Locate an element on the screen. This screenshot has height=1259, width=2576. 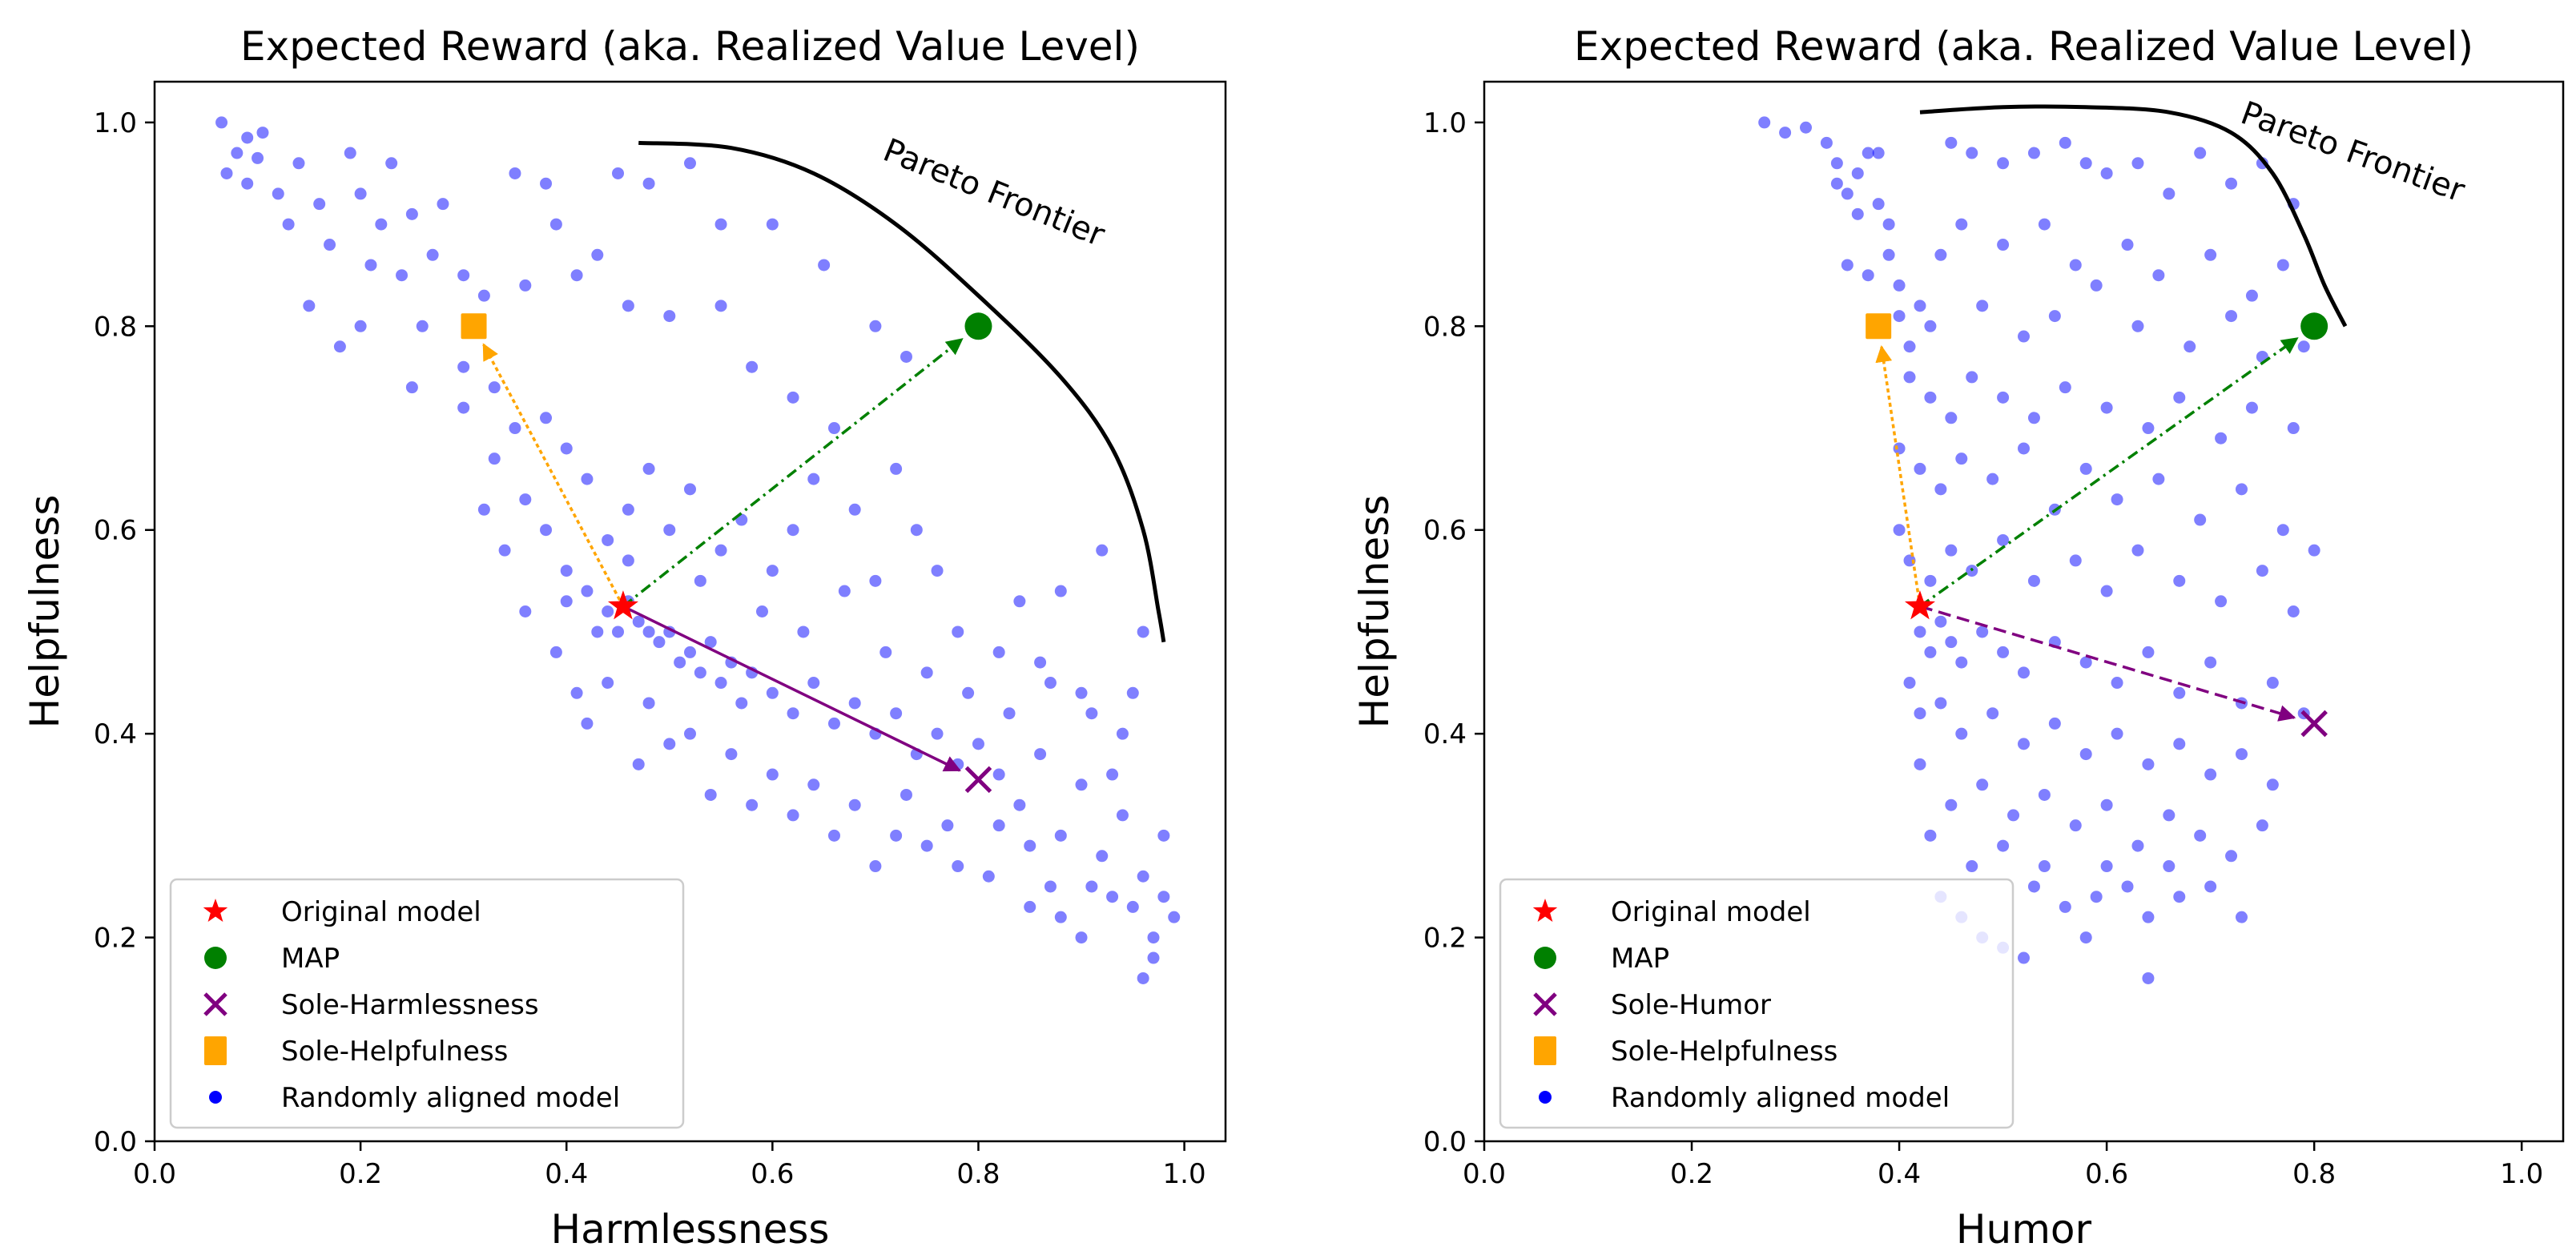
legend-star-icon is located at coordinates (216, 910).